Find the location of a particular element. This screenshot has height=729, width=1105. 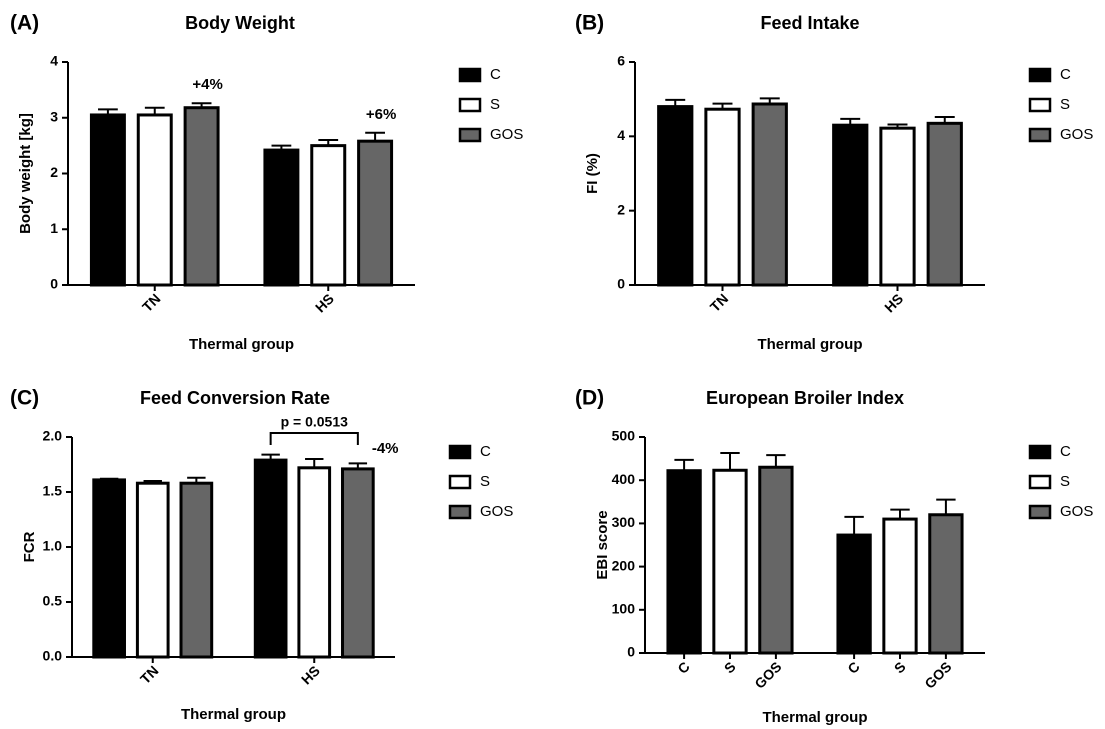

panel-label: (D) is located at coordinates (589, 398).